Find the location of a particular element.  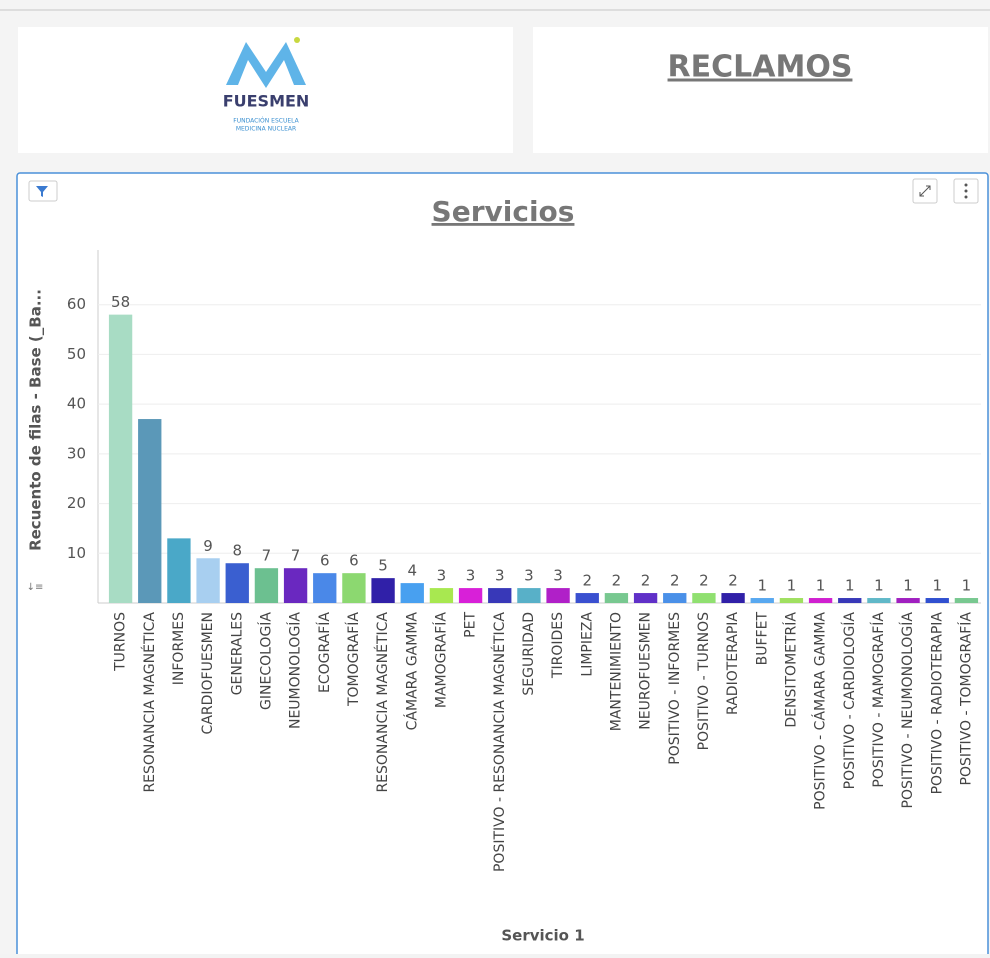

x-axis-label: Servicio 1 is located at coordinates (542, 936).